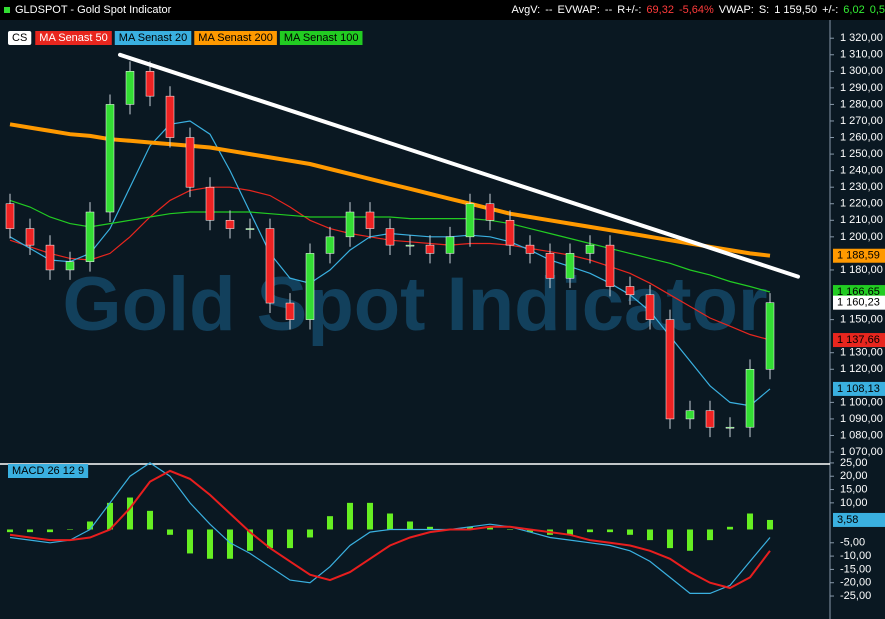 This screenshot has width=885, height=619. What do you see at coordinates (861, 204) in the screenshot?
I see `y-tick-label: 1 220,00` at bounding box center [861, 204].